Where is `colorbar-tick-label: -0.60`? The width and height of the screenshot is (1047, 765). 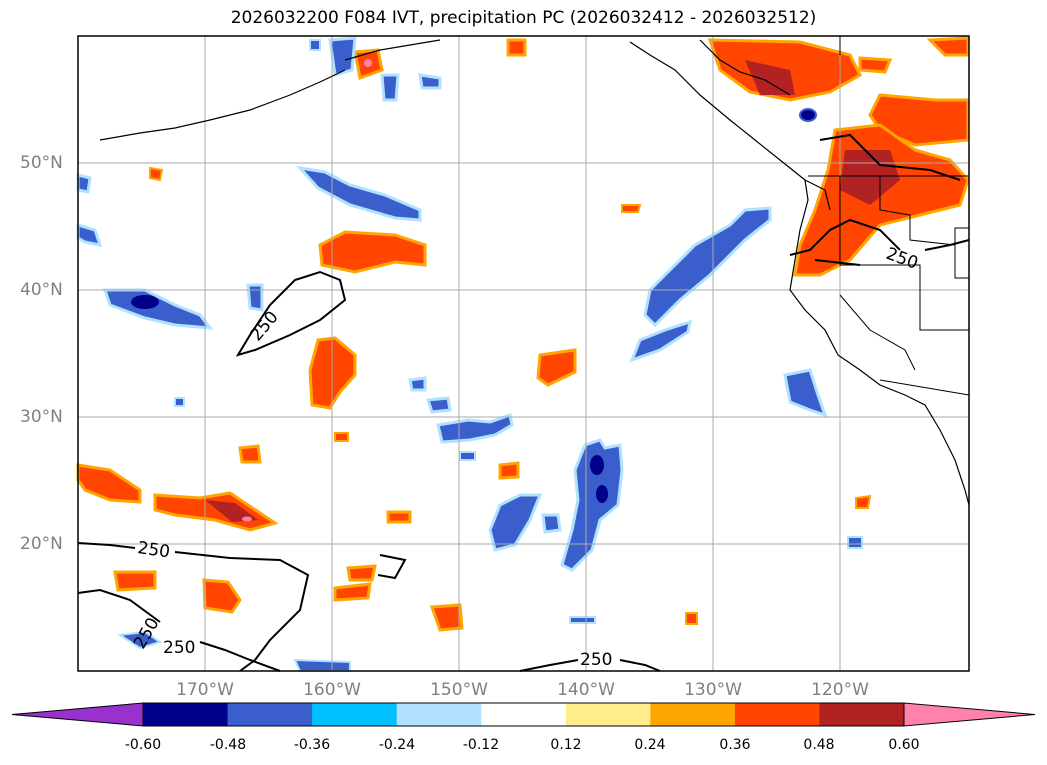
colorbar-tick-label: -0.60 is located at coordinates (143, 745).